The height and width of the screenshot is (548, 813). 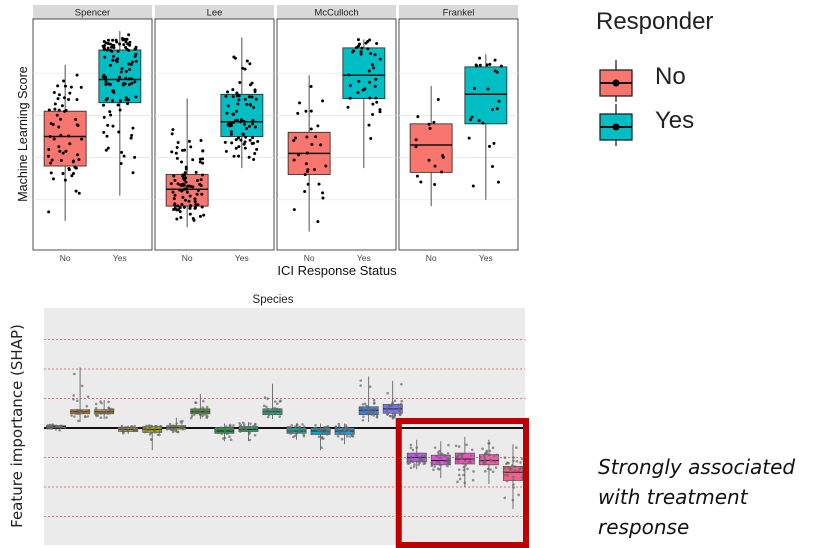 What do you see at coordinates (92, 12) in the screenshot?
I see `facet-strip` at bounding box center [92, 12].